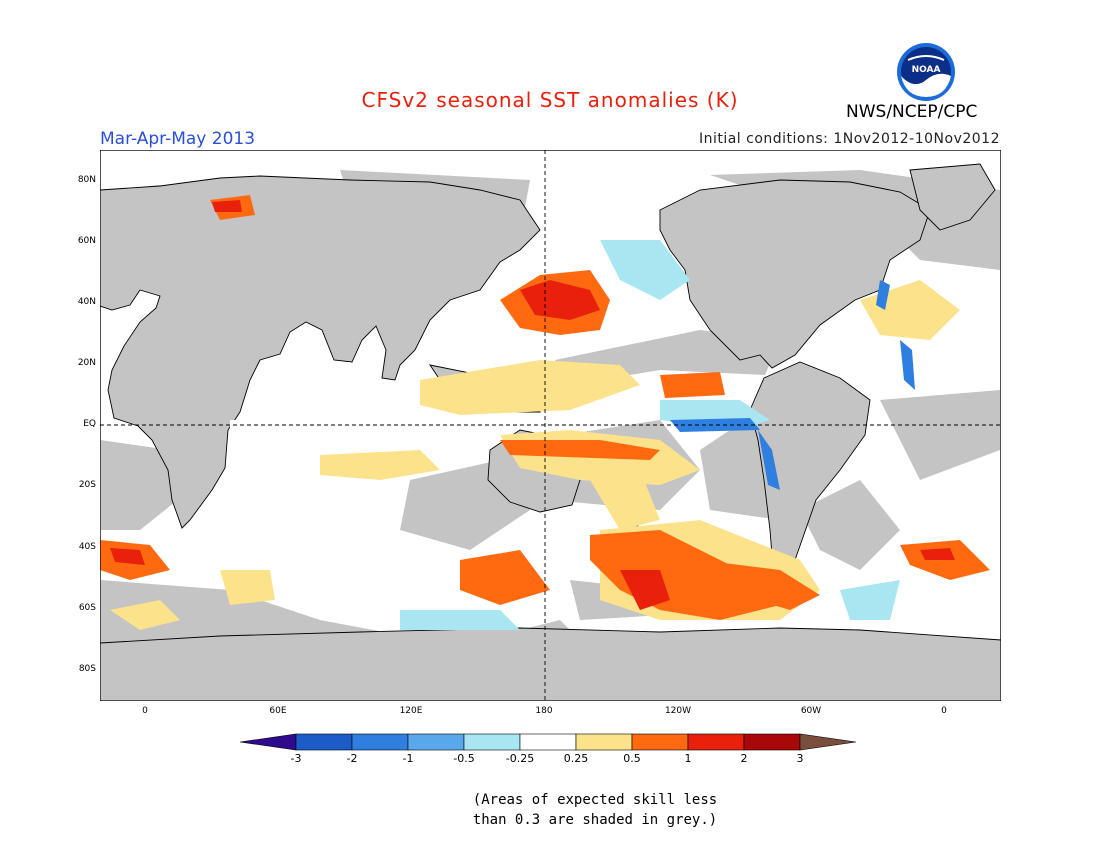 Image resolution: width=1100 pixels, height=850 pixels. What do you see at coordinates (296, 758) in the screenshot?
I see `colorbar-tick-label: -3` at bounding box center [296, 758].